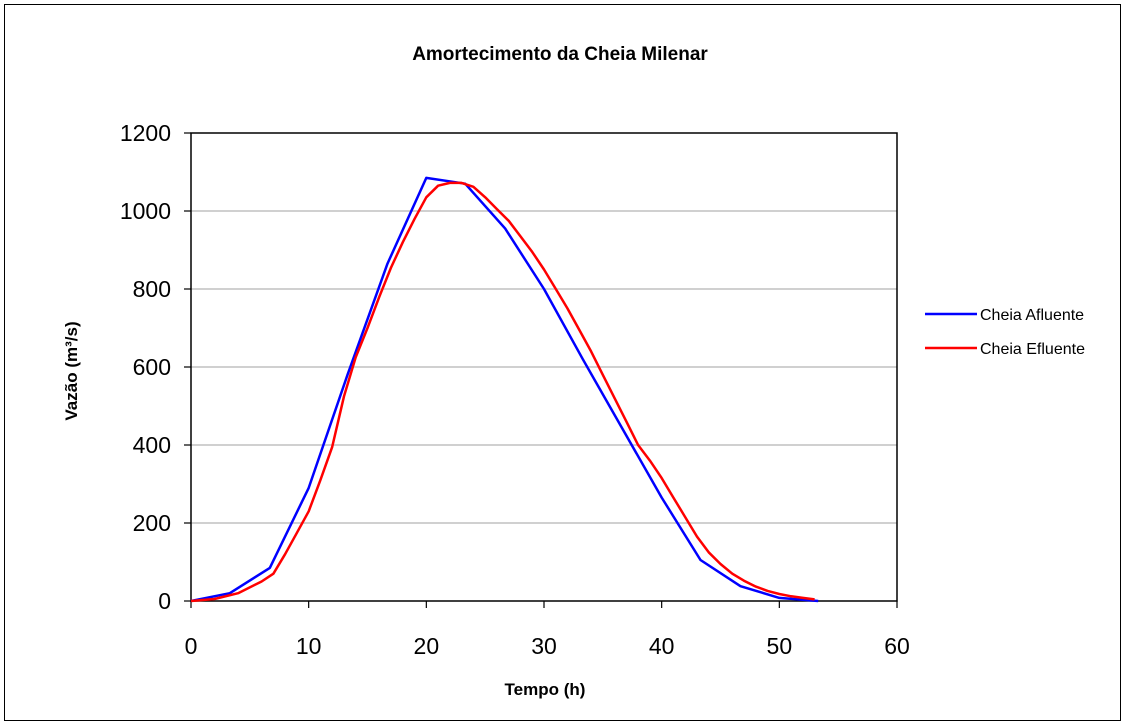 The width and height of the screenshot is (1126, 726). Describe the element at coordinates (152, 445) in the screenshot. I see `y-tick-label: 400` at that location.